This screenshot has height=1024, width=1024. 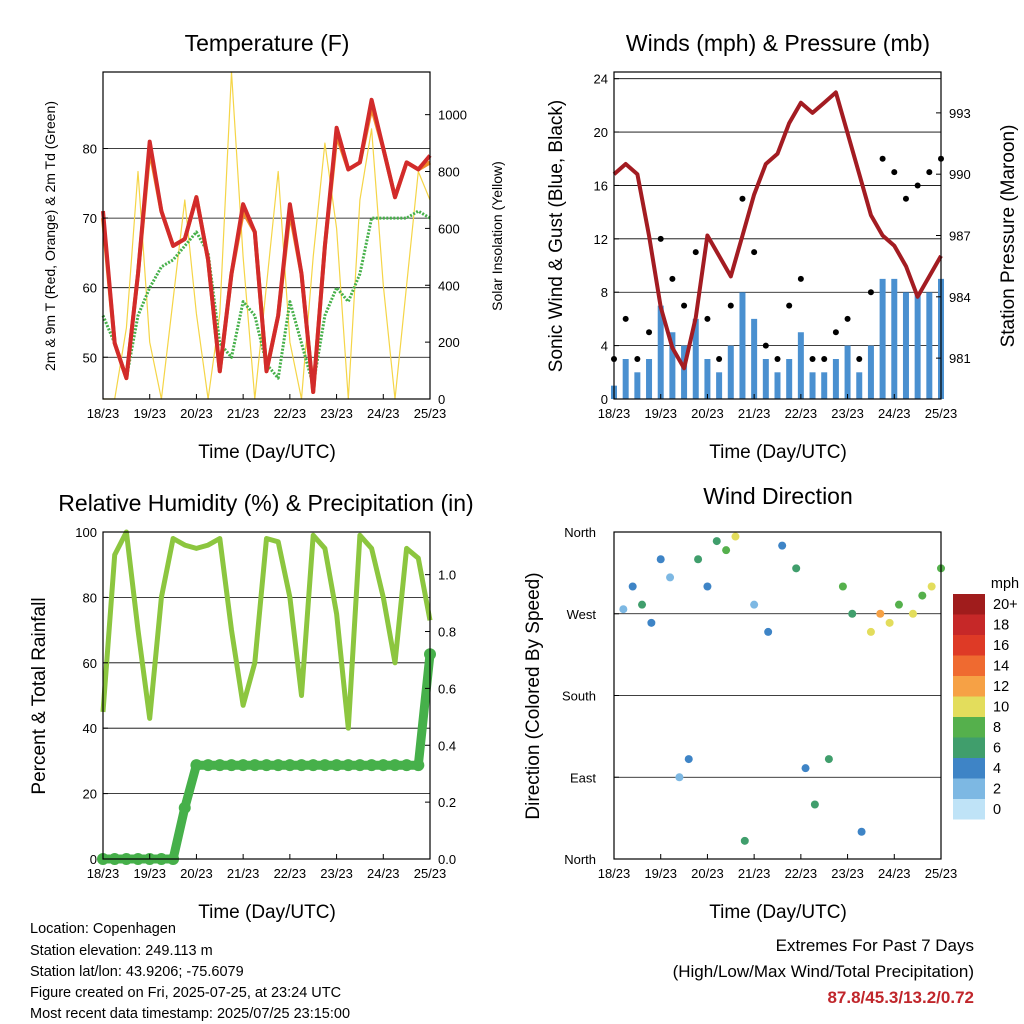 What do you see at coordinates (1001, 626) in the screenshot?
I see `legend-label: 18` at bounding box center [1001, 626].